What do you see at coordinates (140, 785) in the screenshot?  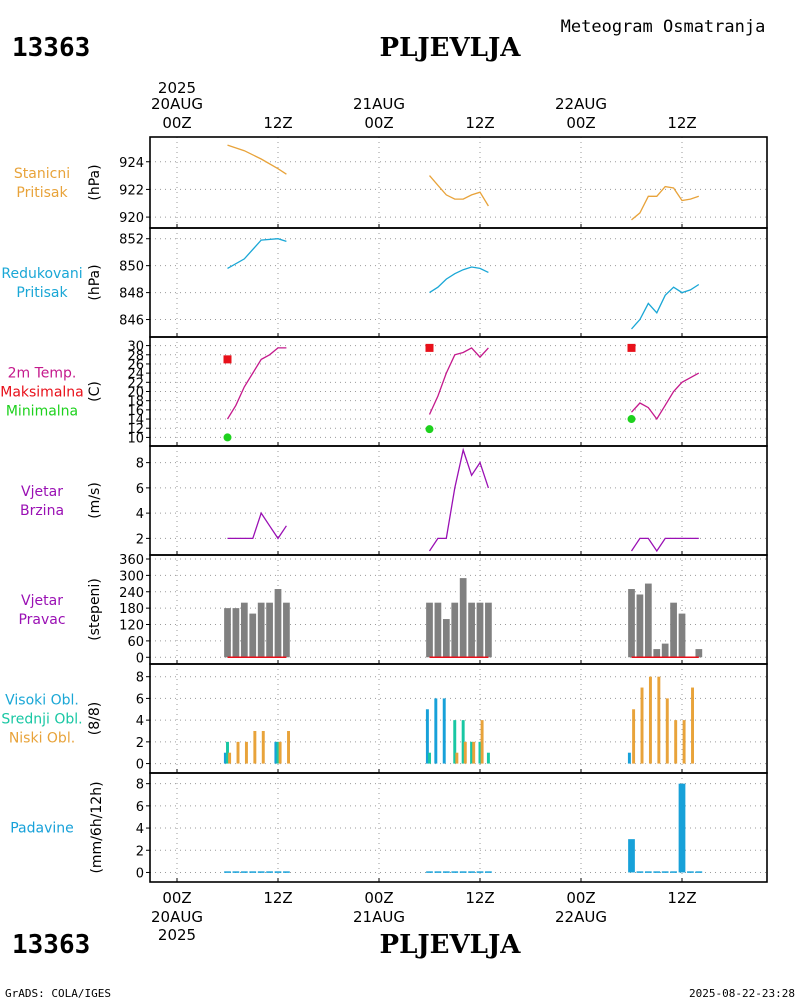 I see `precipitation-ytick-label-4: 8` at bounding box center [140, 785].